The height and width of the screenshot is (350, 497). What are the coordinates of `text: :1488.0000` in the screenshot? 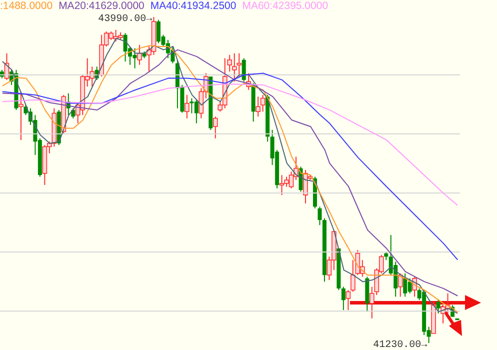 It's located at (26, 6).